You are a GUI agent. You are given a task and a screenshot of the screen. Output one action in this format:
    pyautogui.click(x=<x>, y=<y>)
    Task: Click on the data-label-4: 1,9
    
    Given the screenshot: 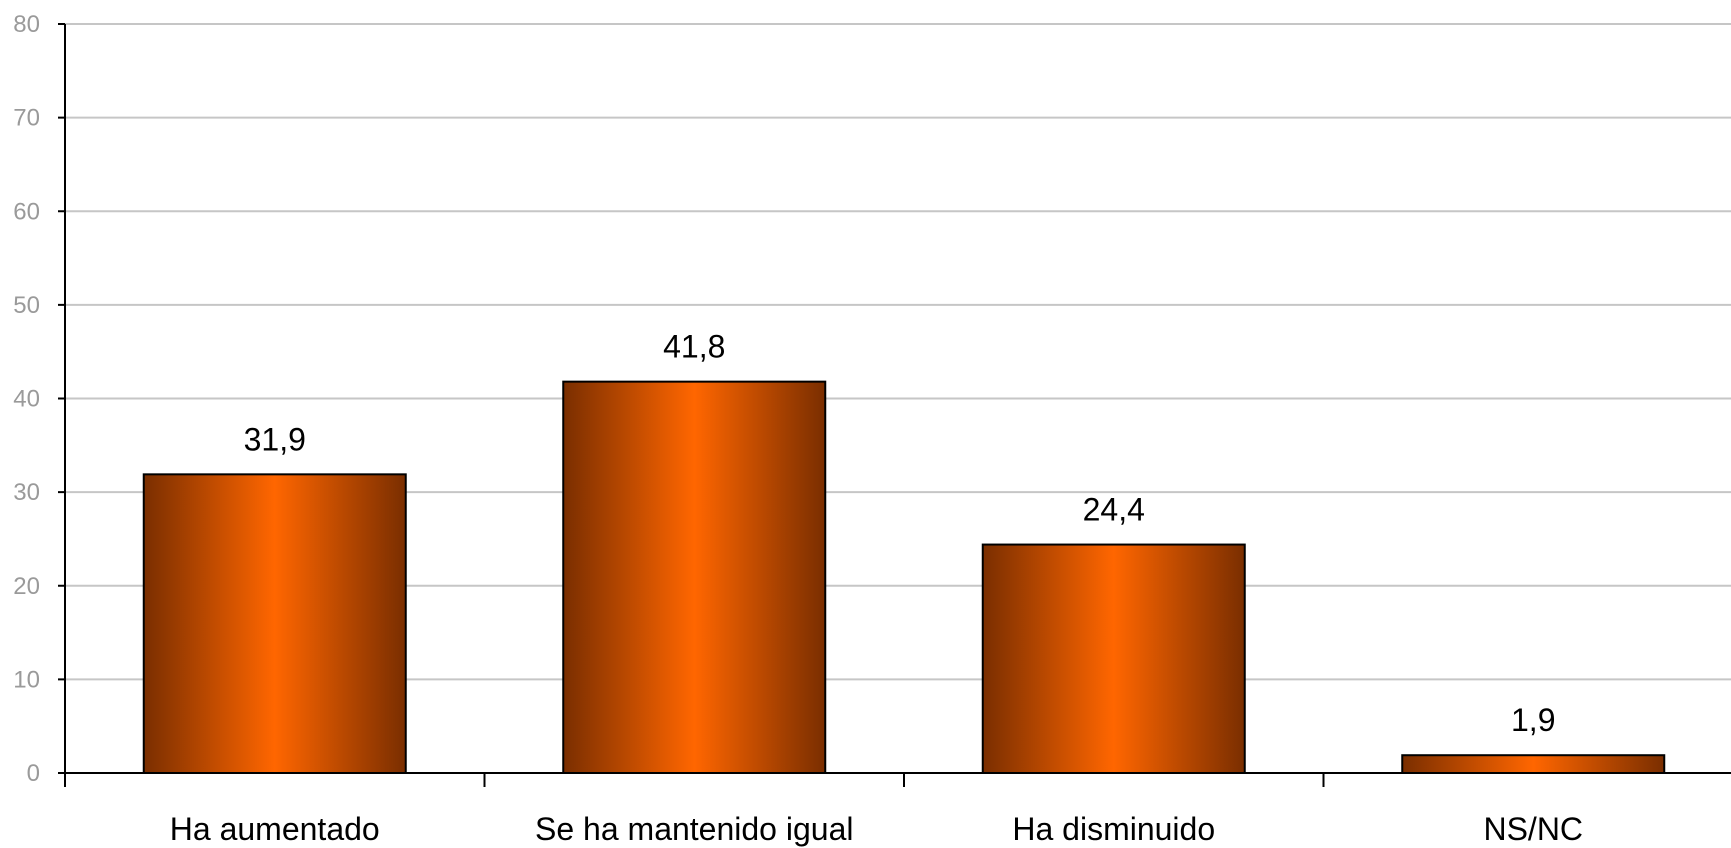 What is the action you would take?
    pyautogui.click(x=1533, y=720)
    